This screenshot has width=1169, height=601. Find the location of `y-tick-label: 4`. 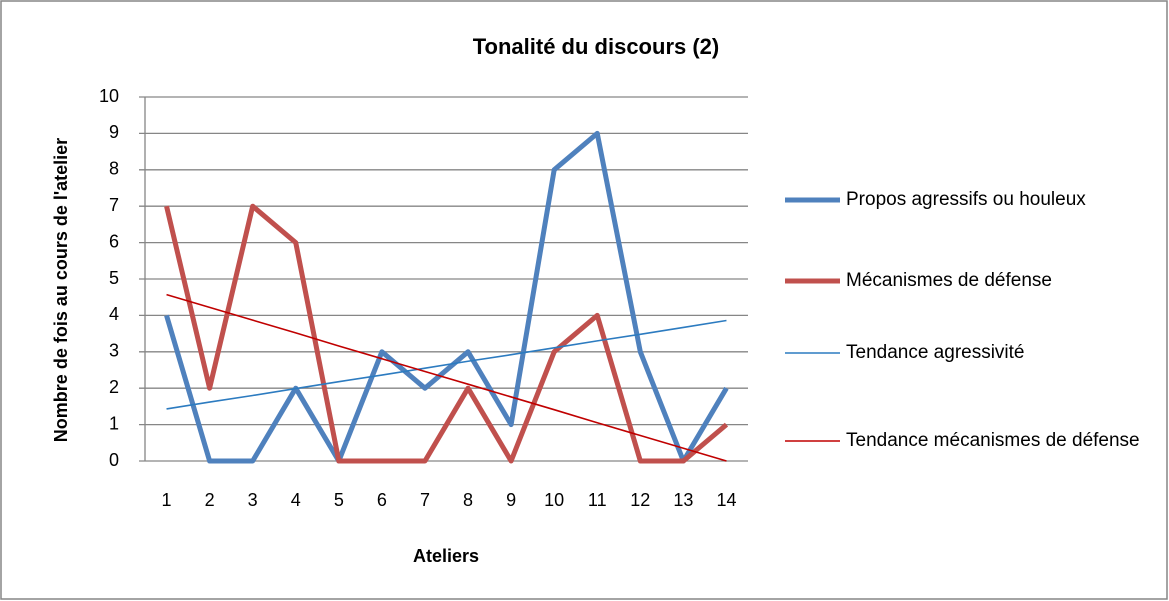

y-tick-label: 4 is located at coordinates (114, 314).